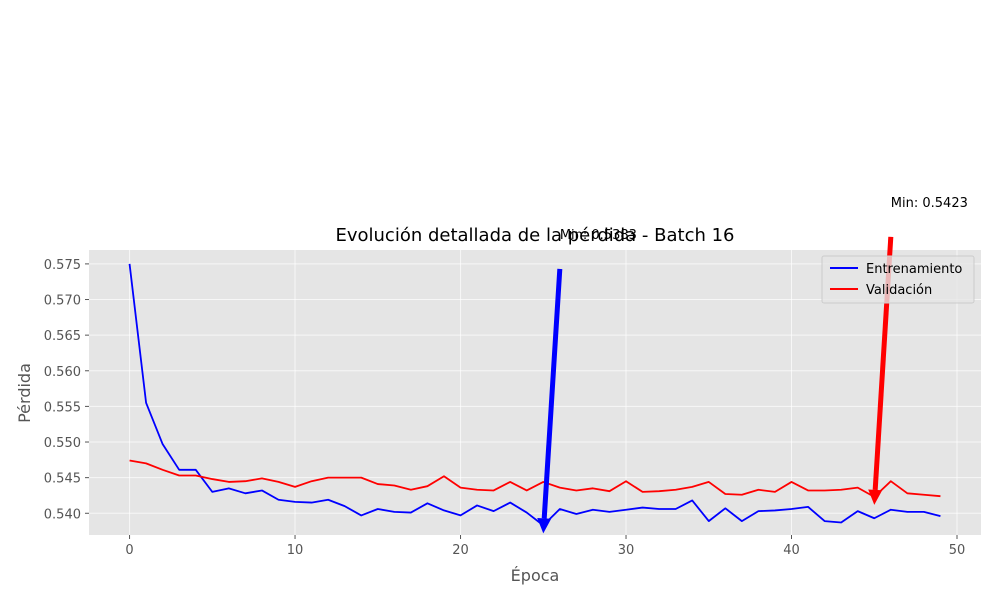 The image size is (1000, 600). I want to click on y-axis-label: Pérdida, so click(24, 393).